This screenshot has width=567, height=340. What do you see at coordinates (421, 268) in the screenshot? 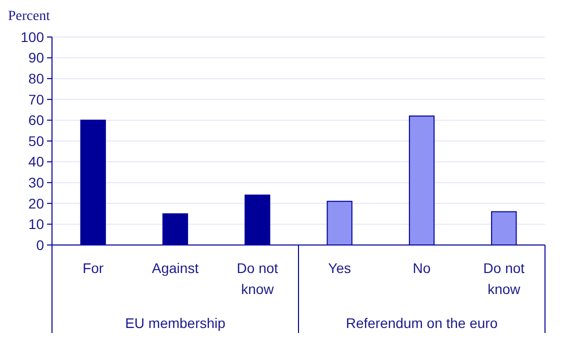
I see `x-tick-label: No` at bounding box center [421, 268].